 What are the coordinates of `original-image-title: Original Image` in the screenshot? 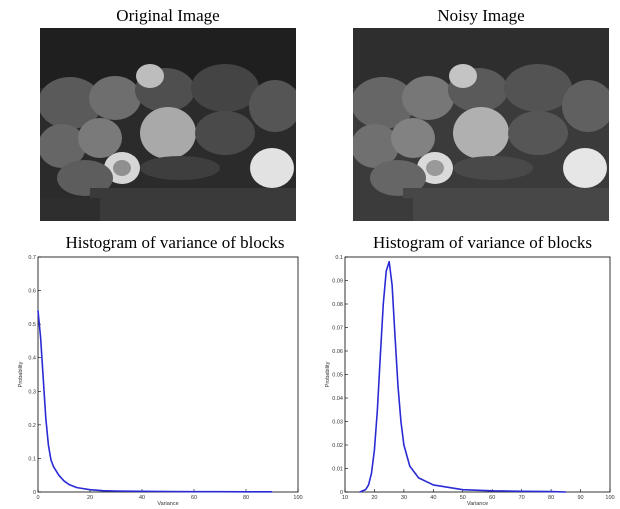 It's located at (168, 15).